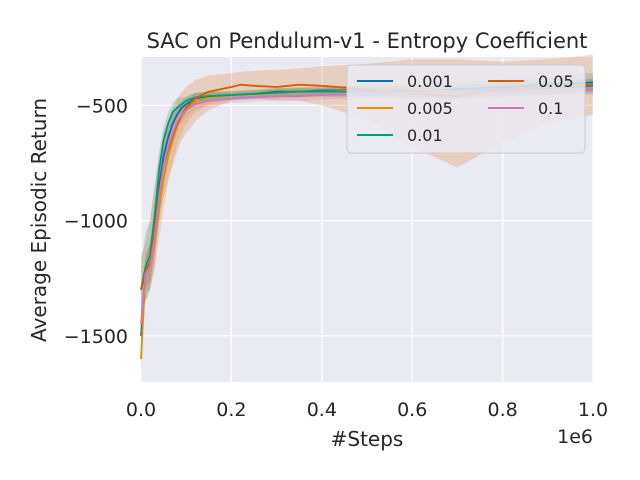 This screenshot has width=640, height=480. What do you see at coordinates (502, 410) in the screenshot?
I see `x-tick-label: 0.8` at bounding box center [502, 410].